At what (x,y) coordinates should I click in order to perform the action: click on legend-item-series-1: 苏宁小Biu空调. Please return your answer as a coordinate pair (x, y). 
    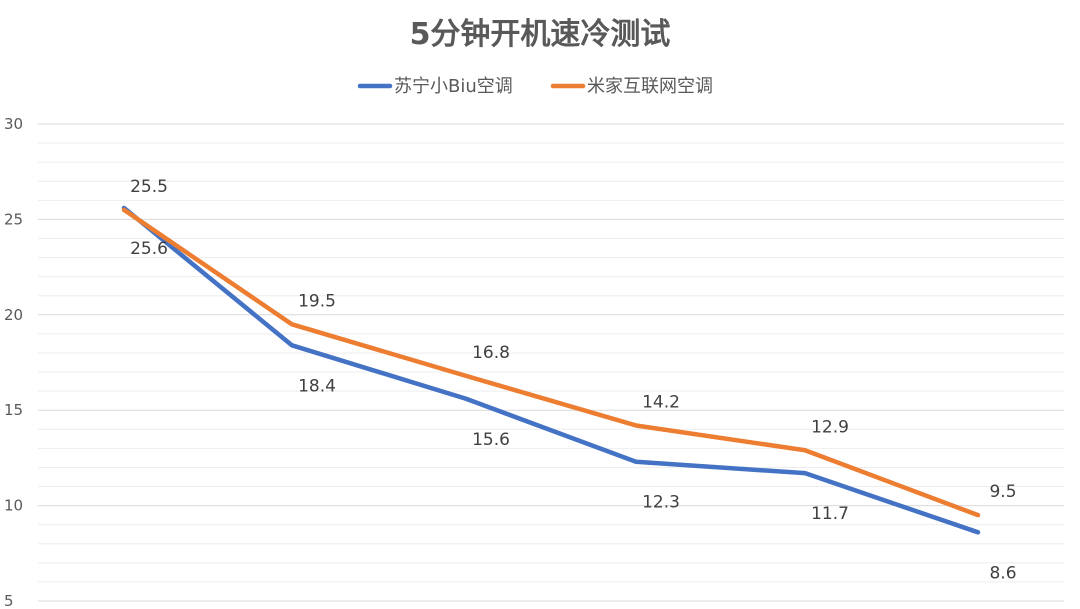
    Looking at the image, I should click on (435, 86).